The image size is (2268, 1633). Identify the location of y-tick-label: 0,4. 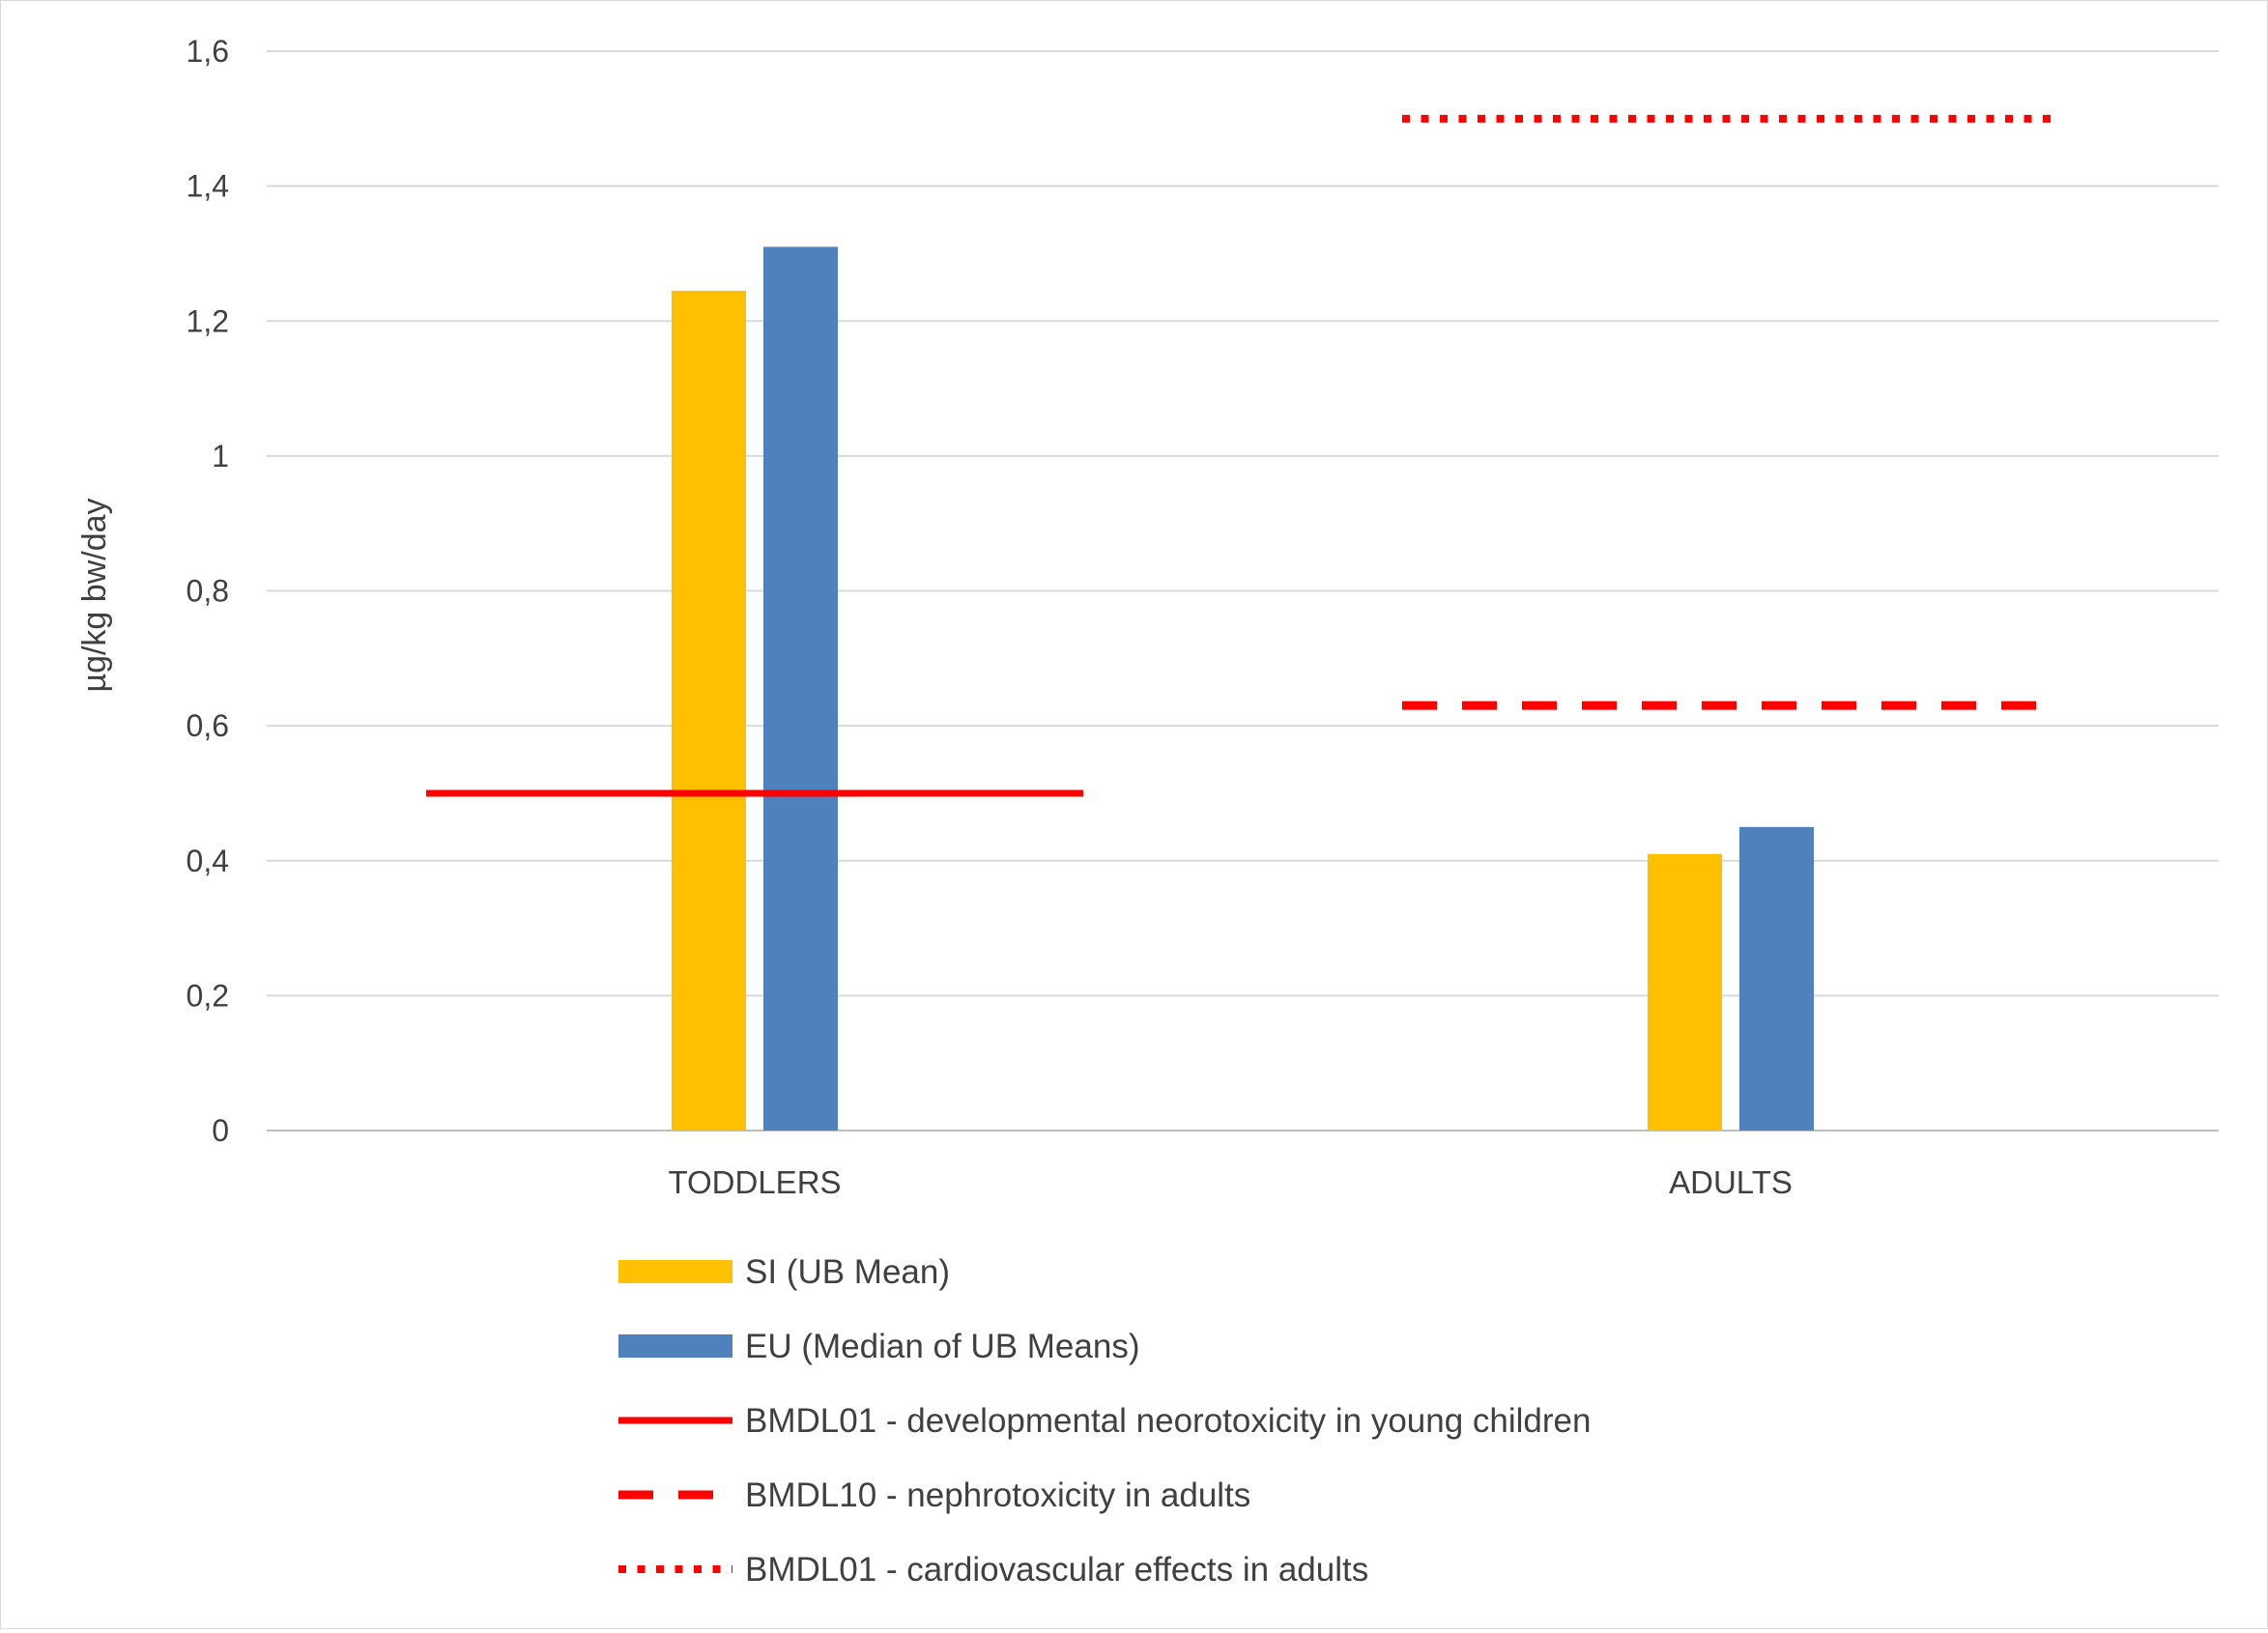
(208, 861).